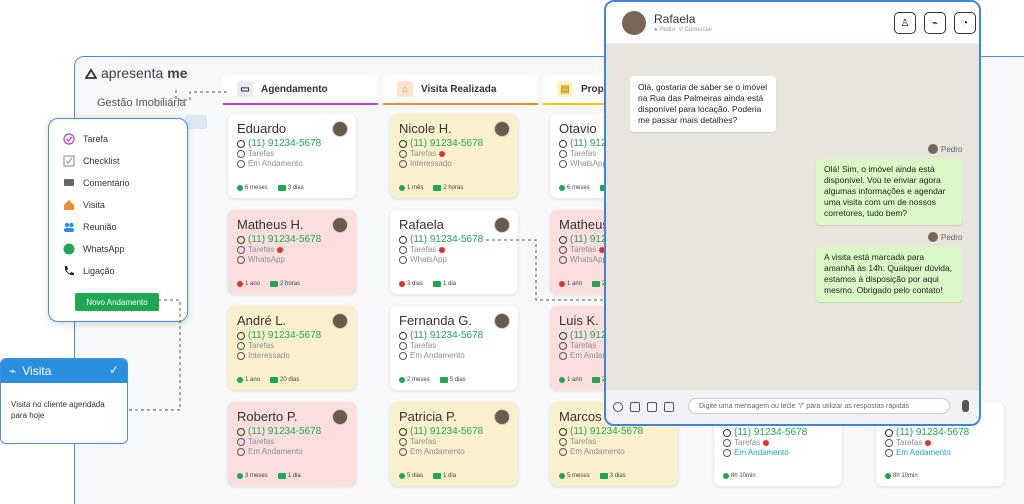  I want to click on calendar-icon, so click(652, 407).